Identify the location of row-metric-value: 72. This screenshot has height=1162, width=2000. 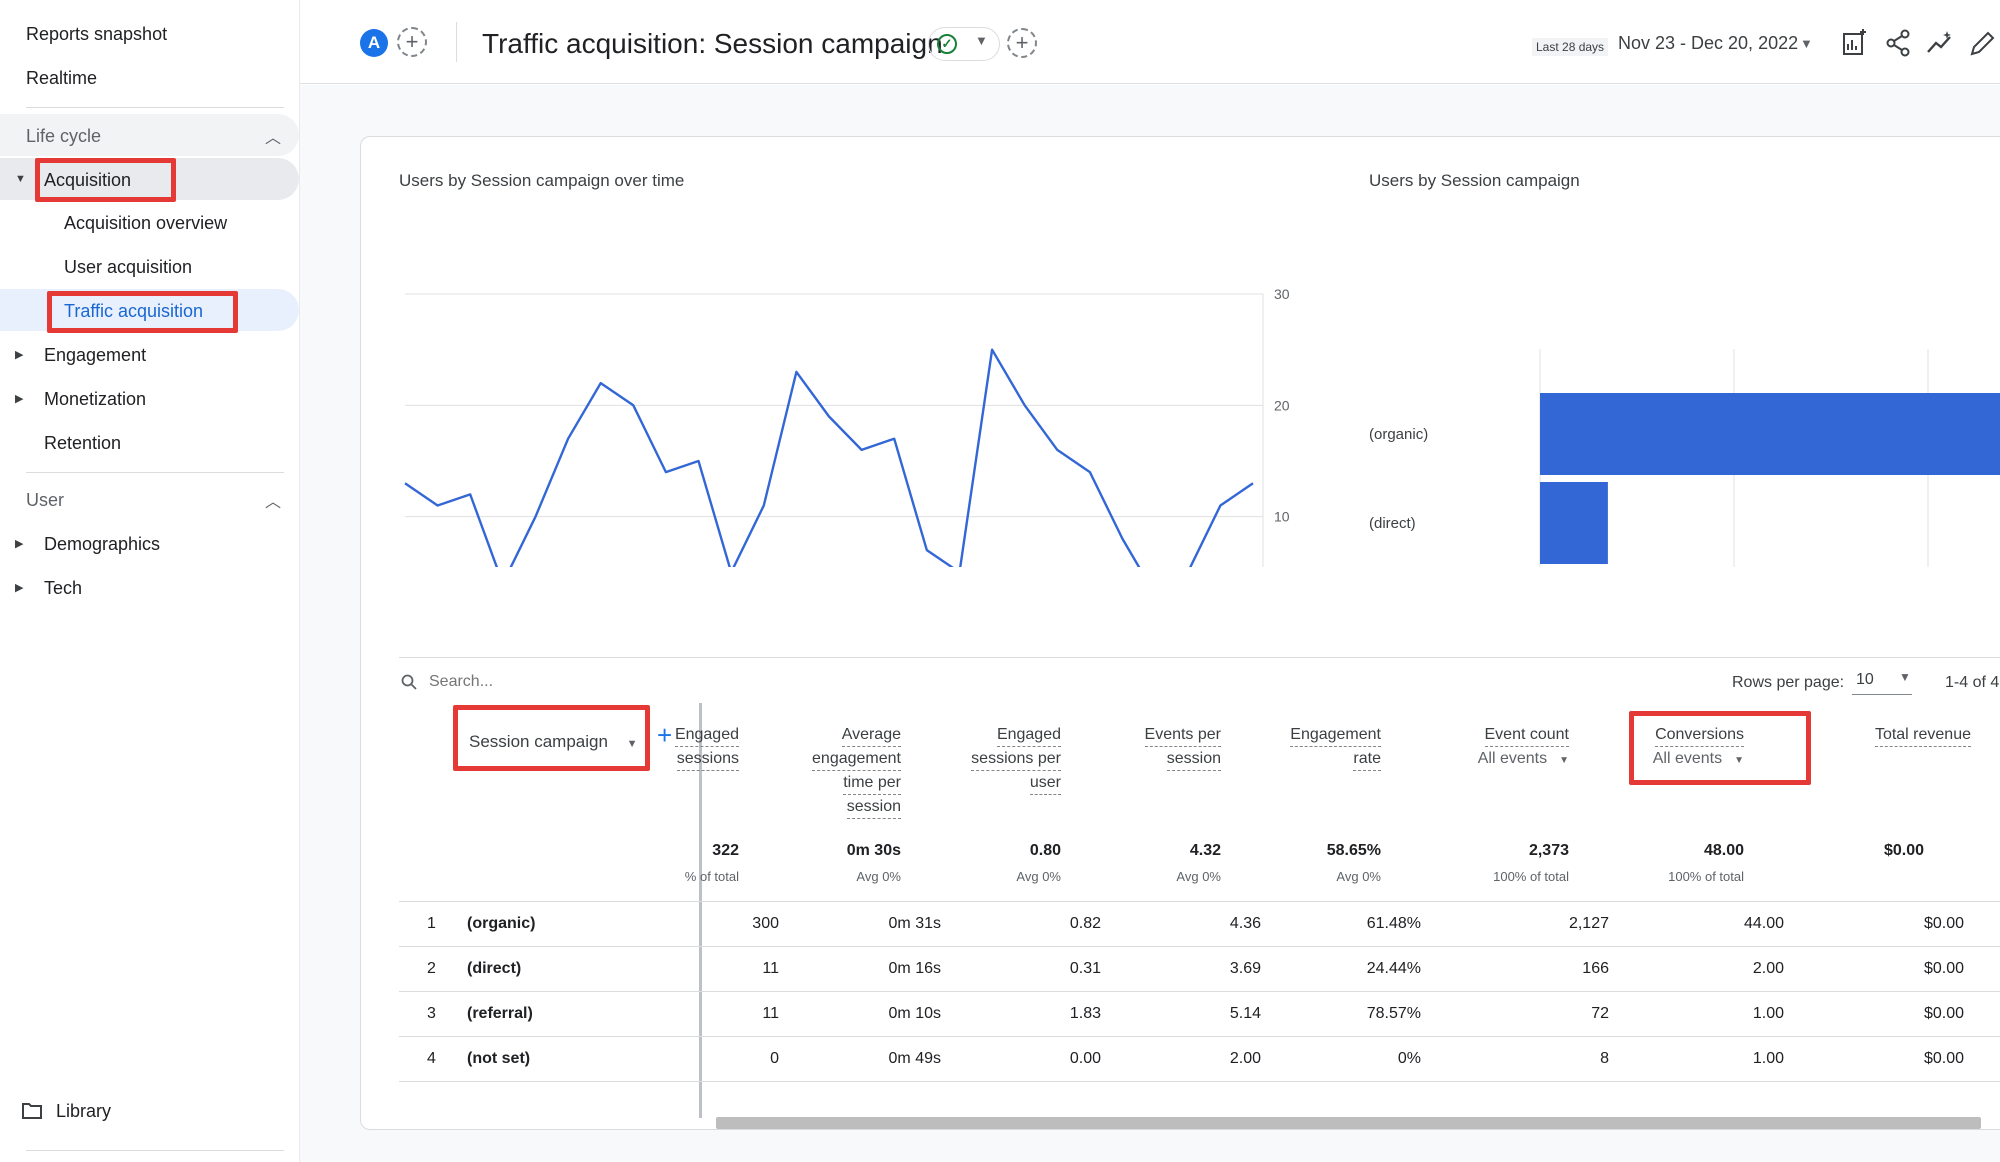
(1600, 1013).